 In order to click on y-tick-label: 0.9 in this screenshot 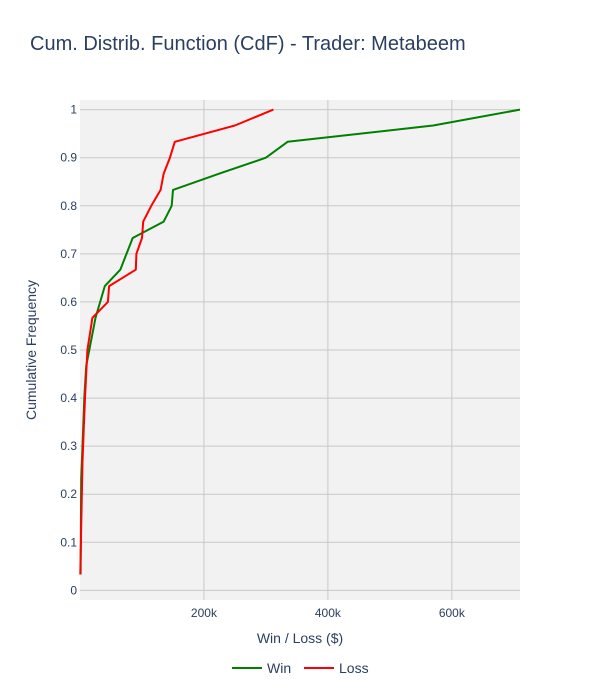, I will do `click(68, 158)`.